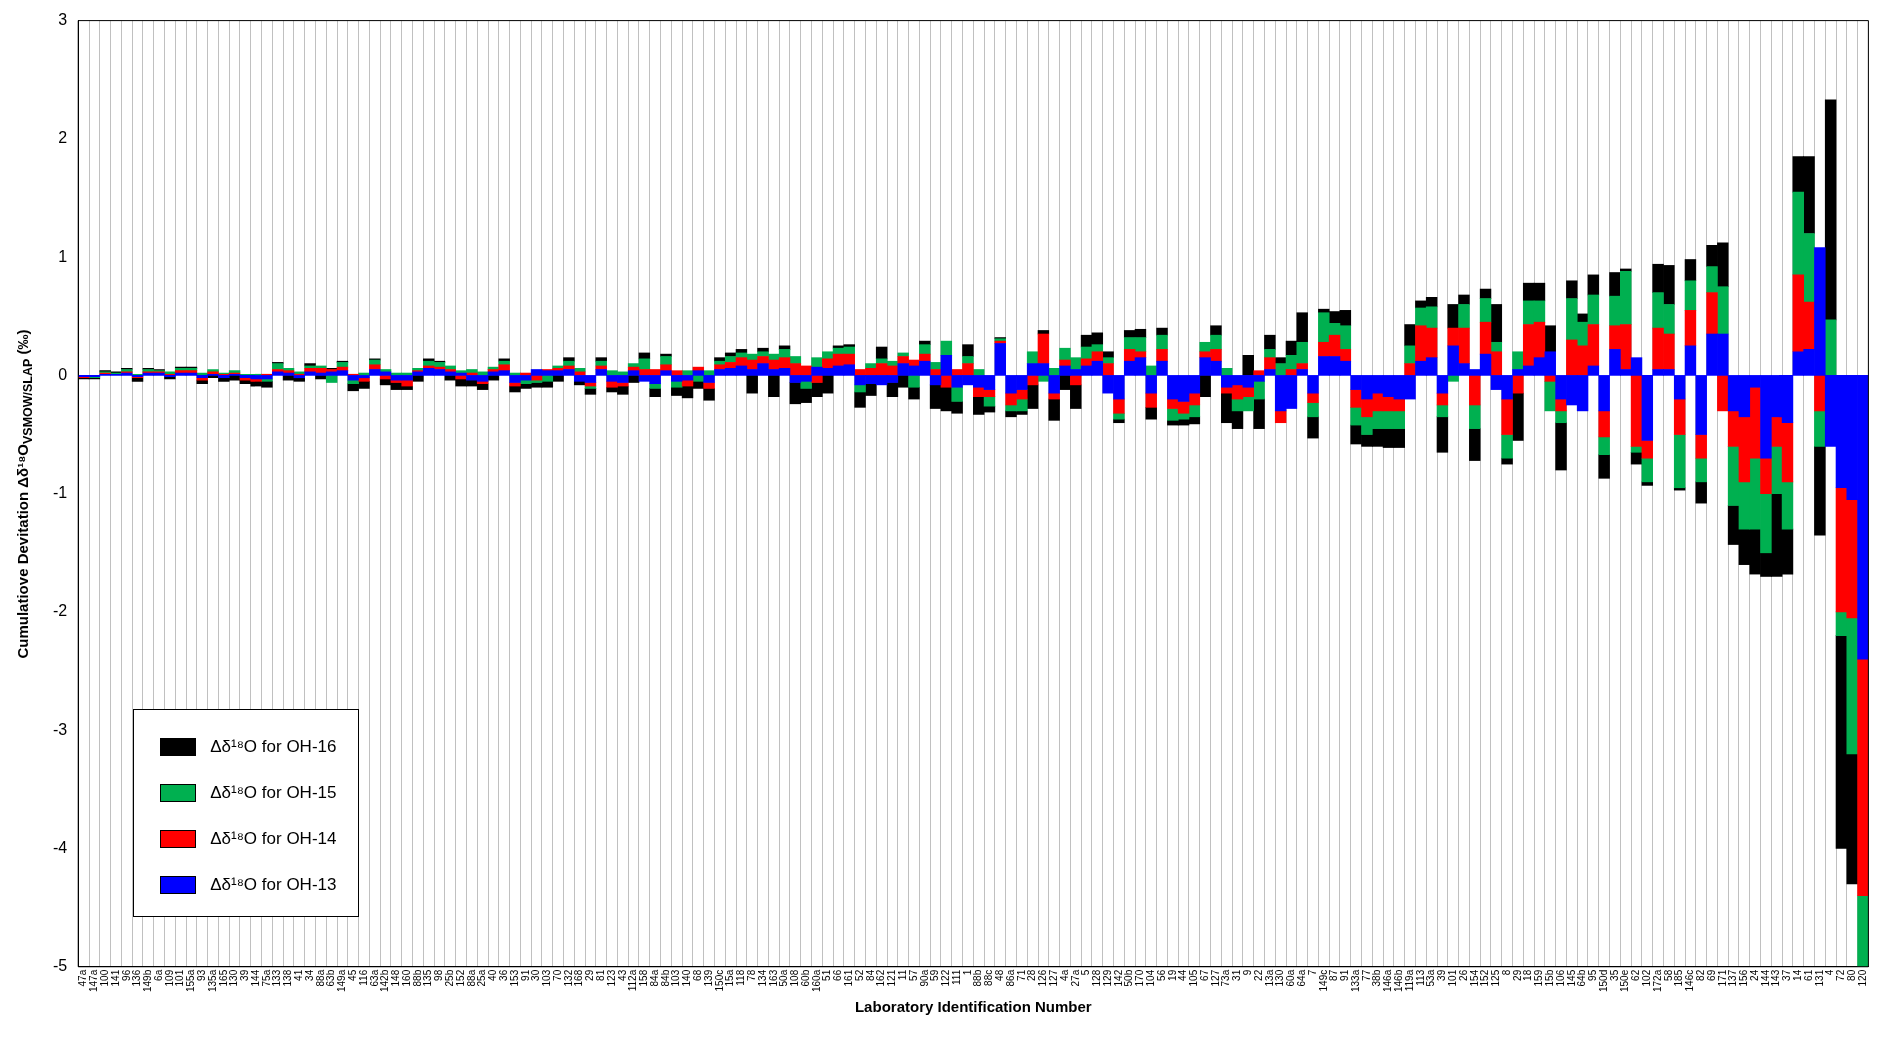 The height and width of the screenshot is (1037, 1887). I want to click on y-tick-label: 1, so click(63, 256).